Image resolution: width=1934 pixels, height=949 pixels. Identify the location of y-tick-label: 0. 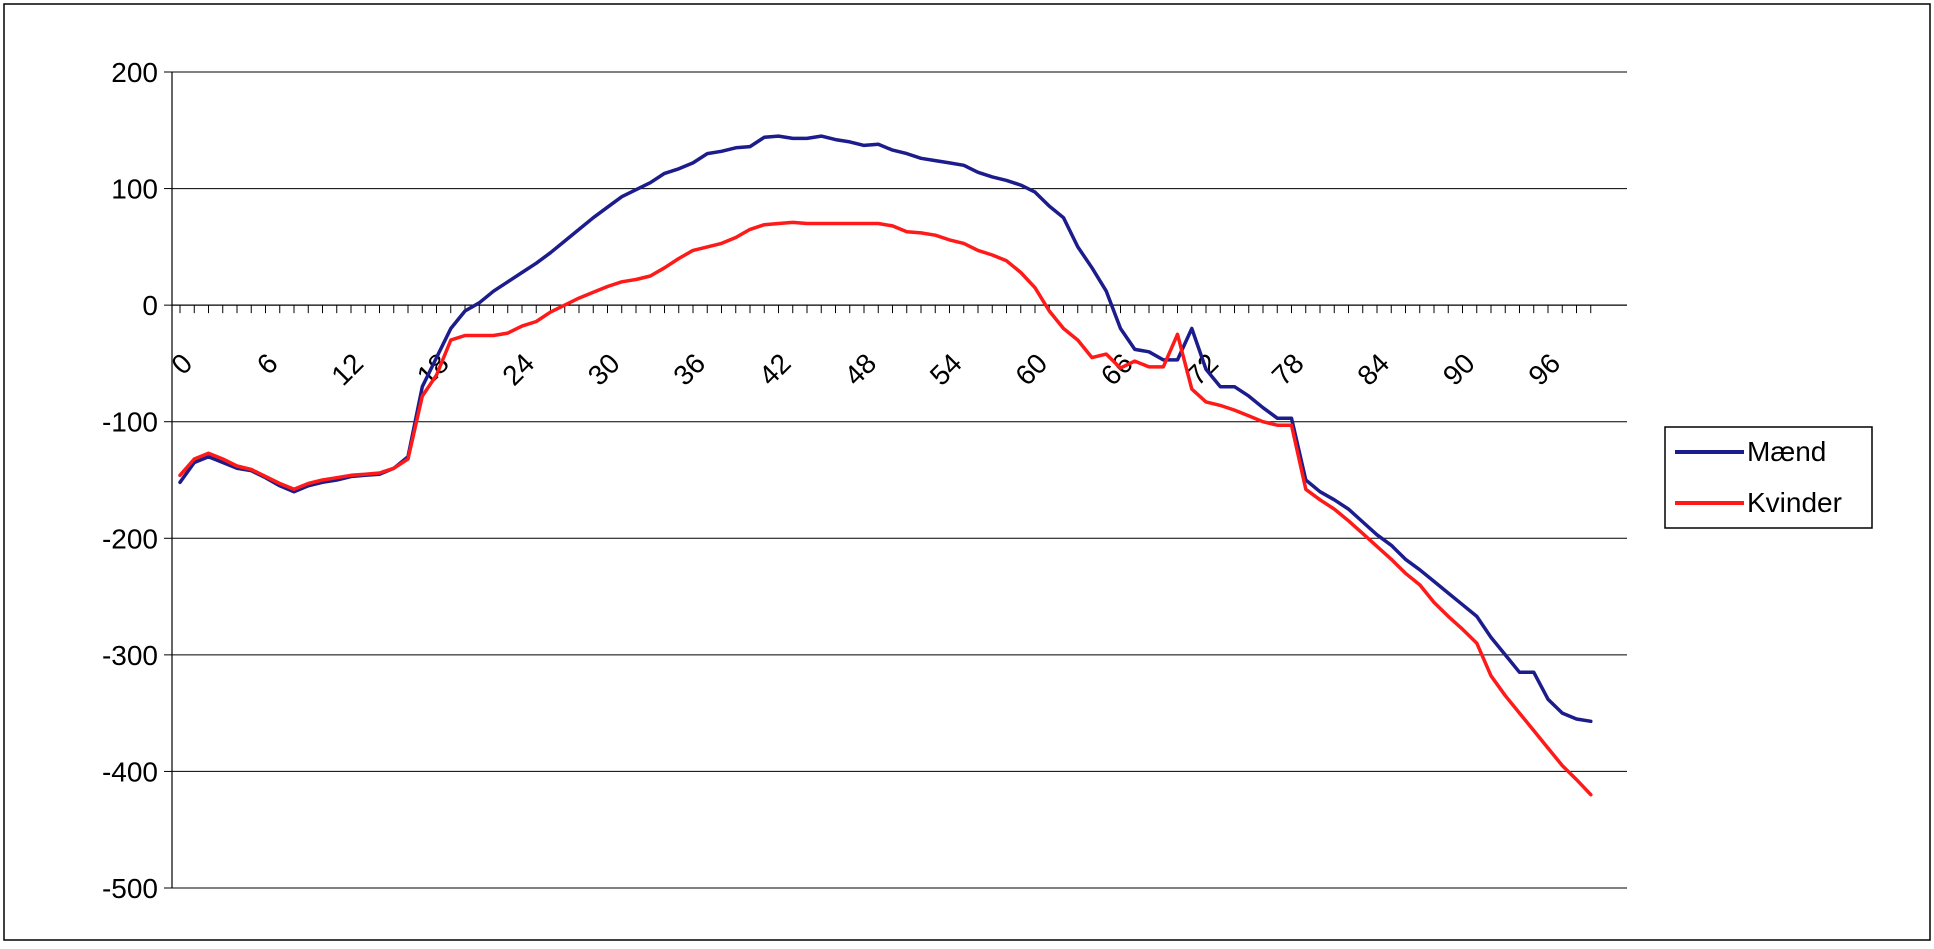
(150, 305).